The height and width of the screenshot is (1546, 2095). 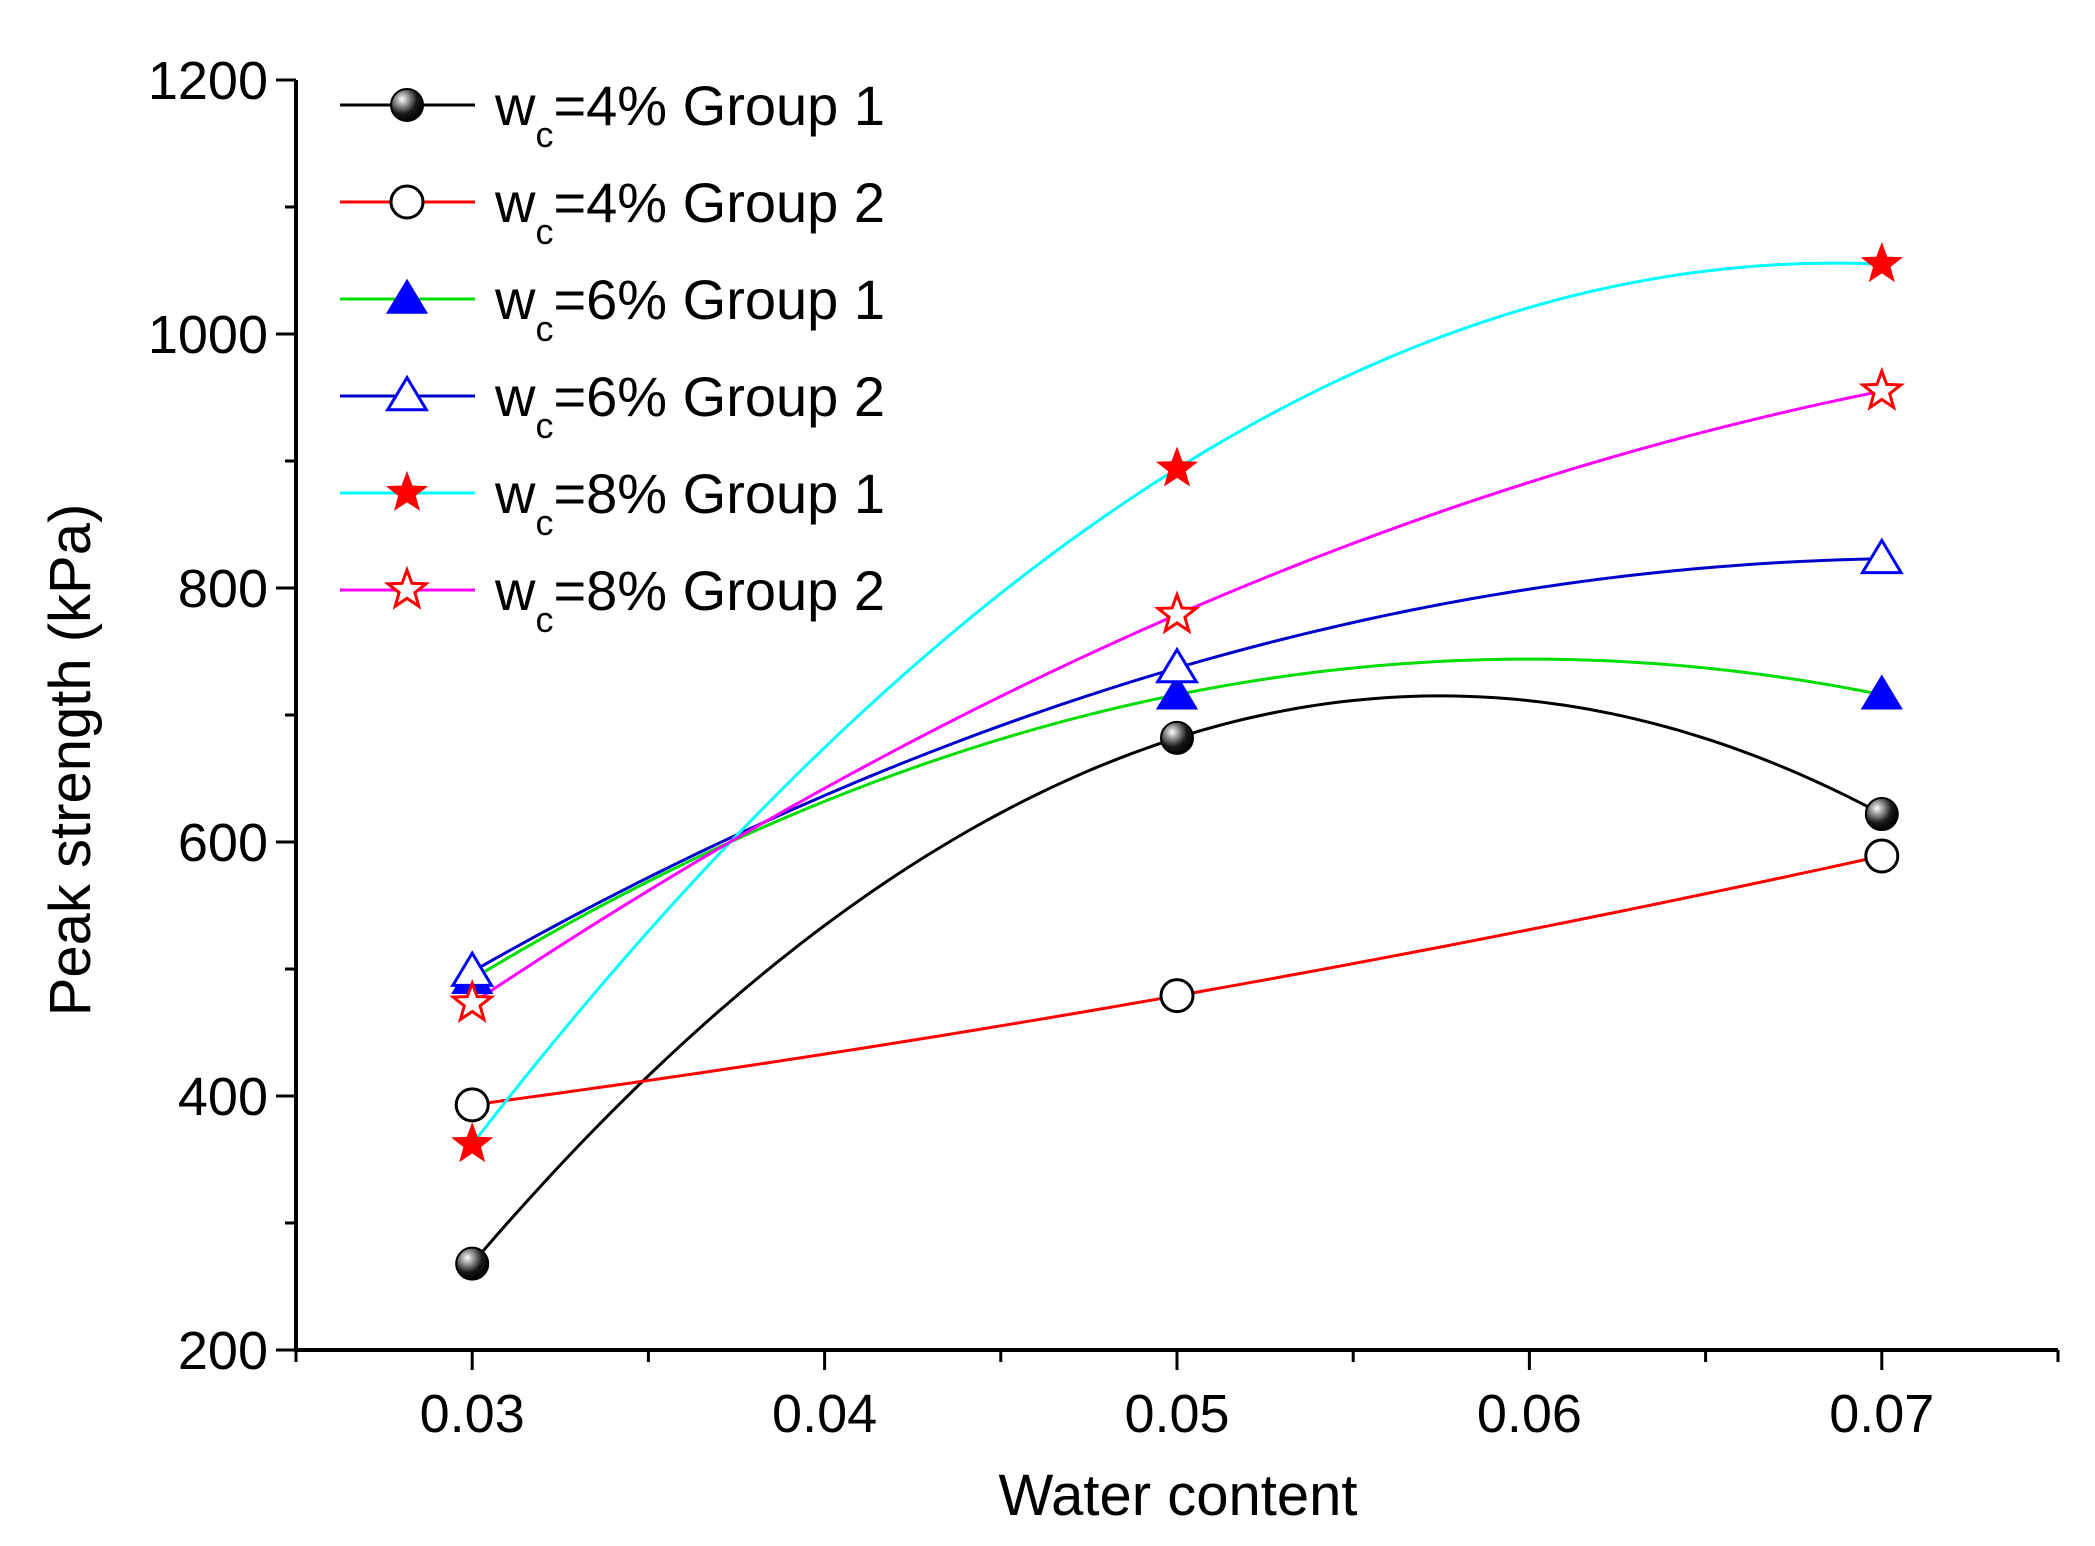 I want to click on legend-label: wc=8% Group 2, so click(x=689, y=599).